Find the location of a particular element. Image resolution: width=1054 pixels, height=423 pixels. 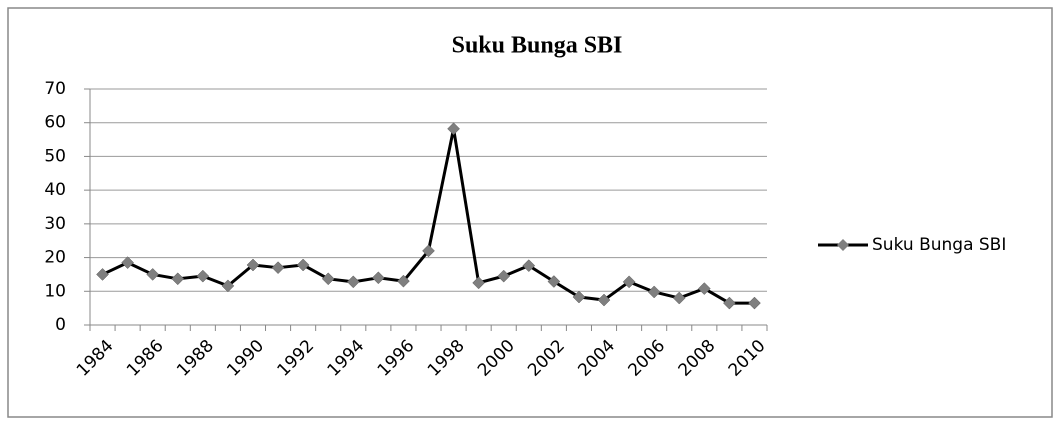

y-tick-label: 10 is located at coordinates (55, 291).